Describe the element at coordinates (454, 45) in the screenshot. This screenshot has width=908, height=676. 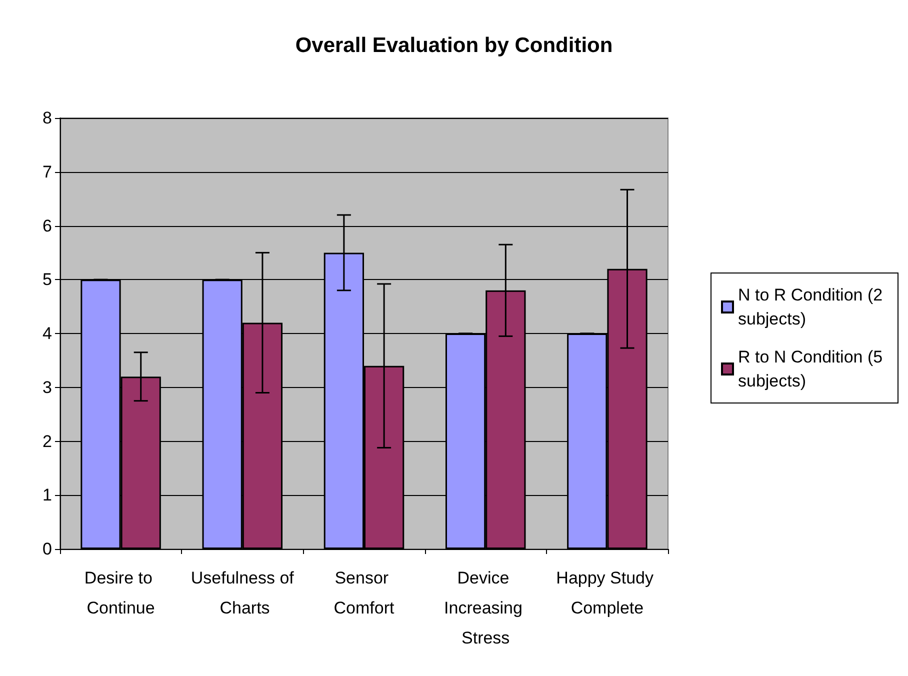
I see `chart-title: Overall Evaluation by Condition` at that location.